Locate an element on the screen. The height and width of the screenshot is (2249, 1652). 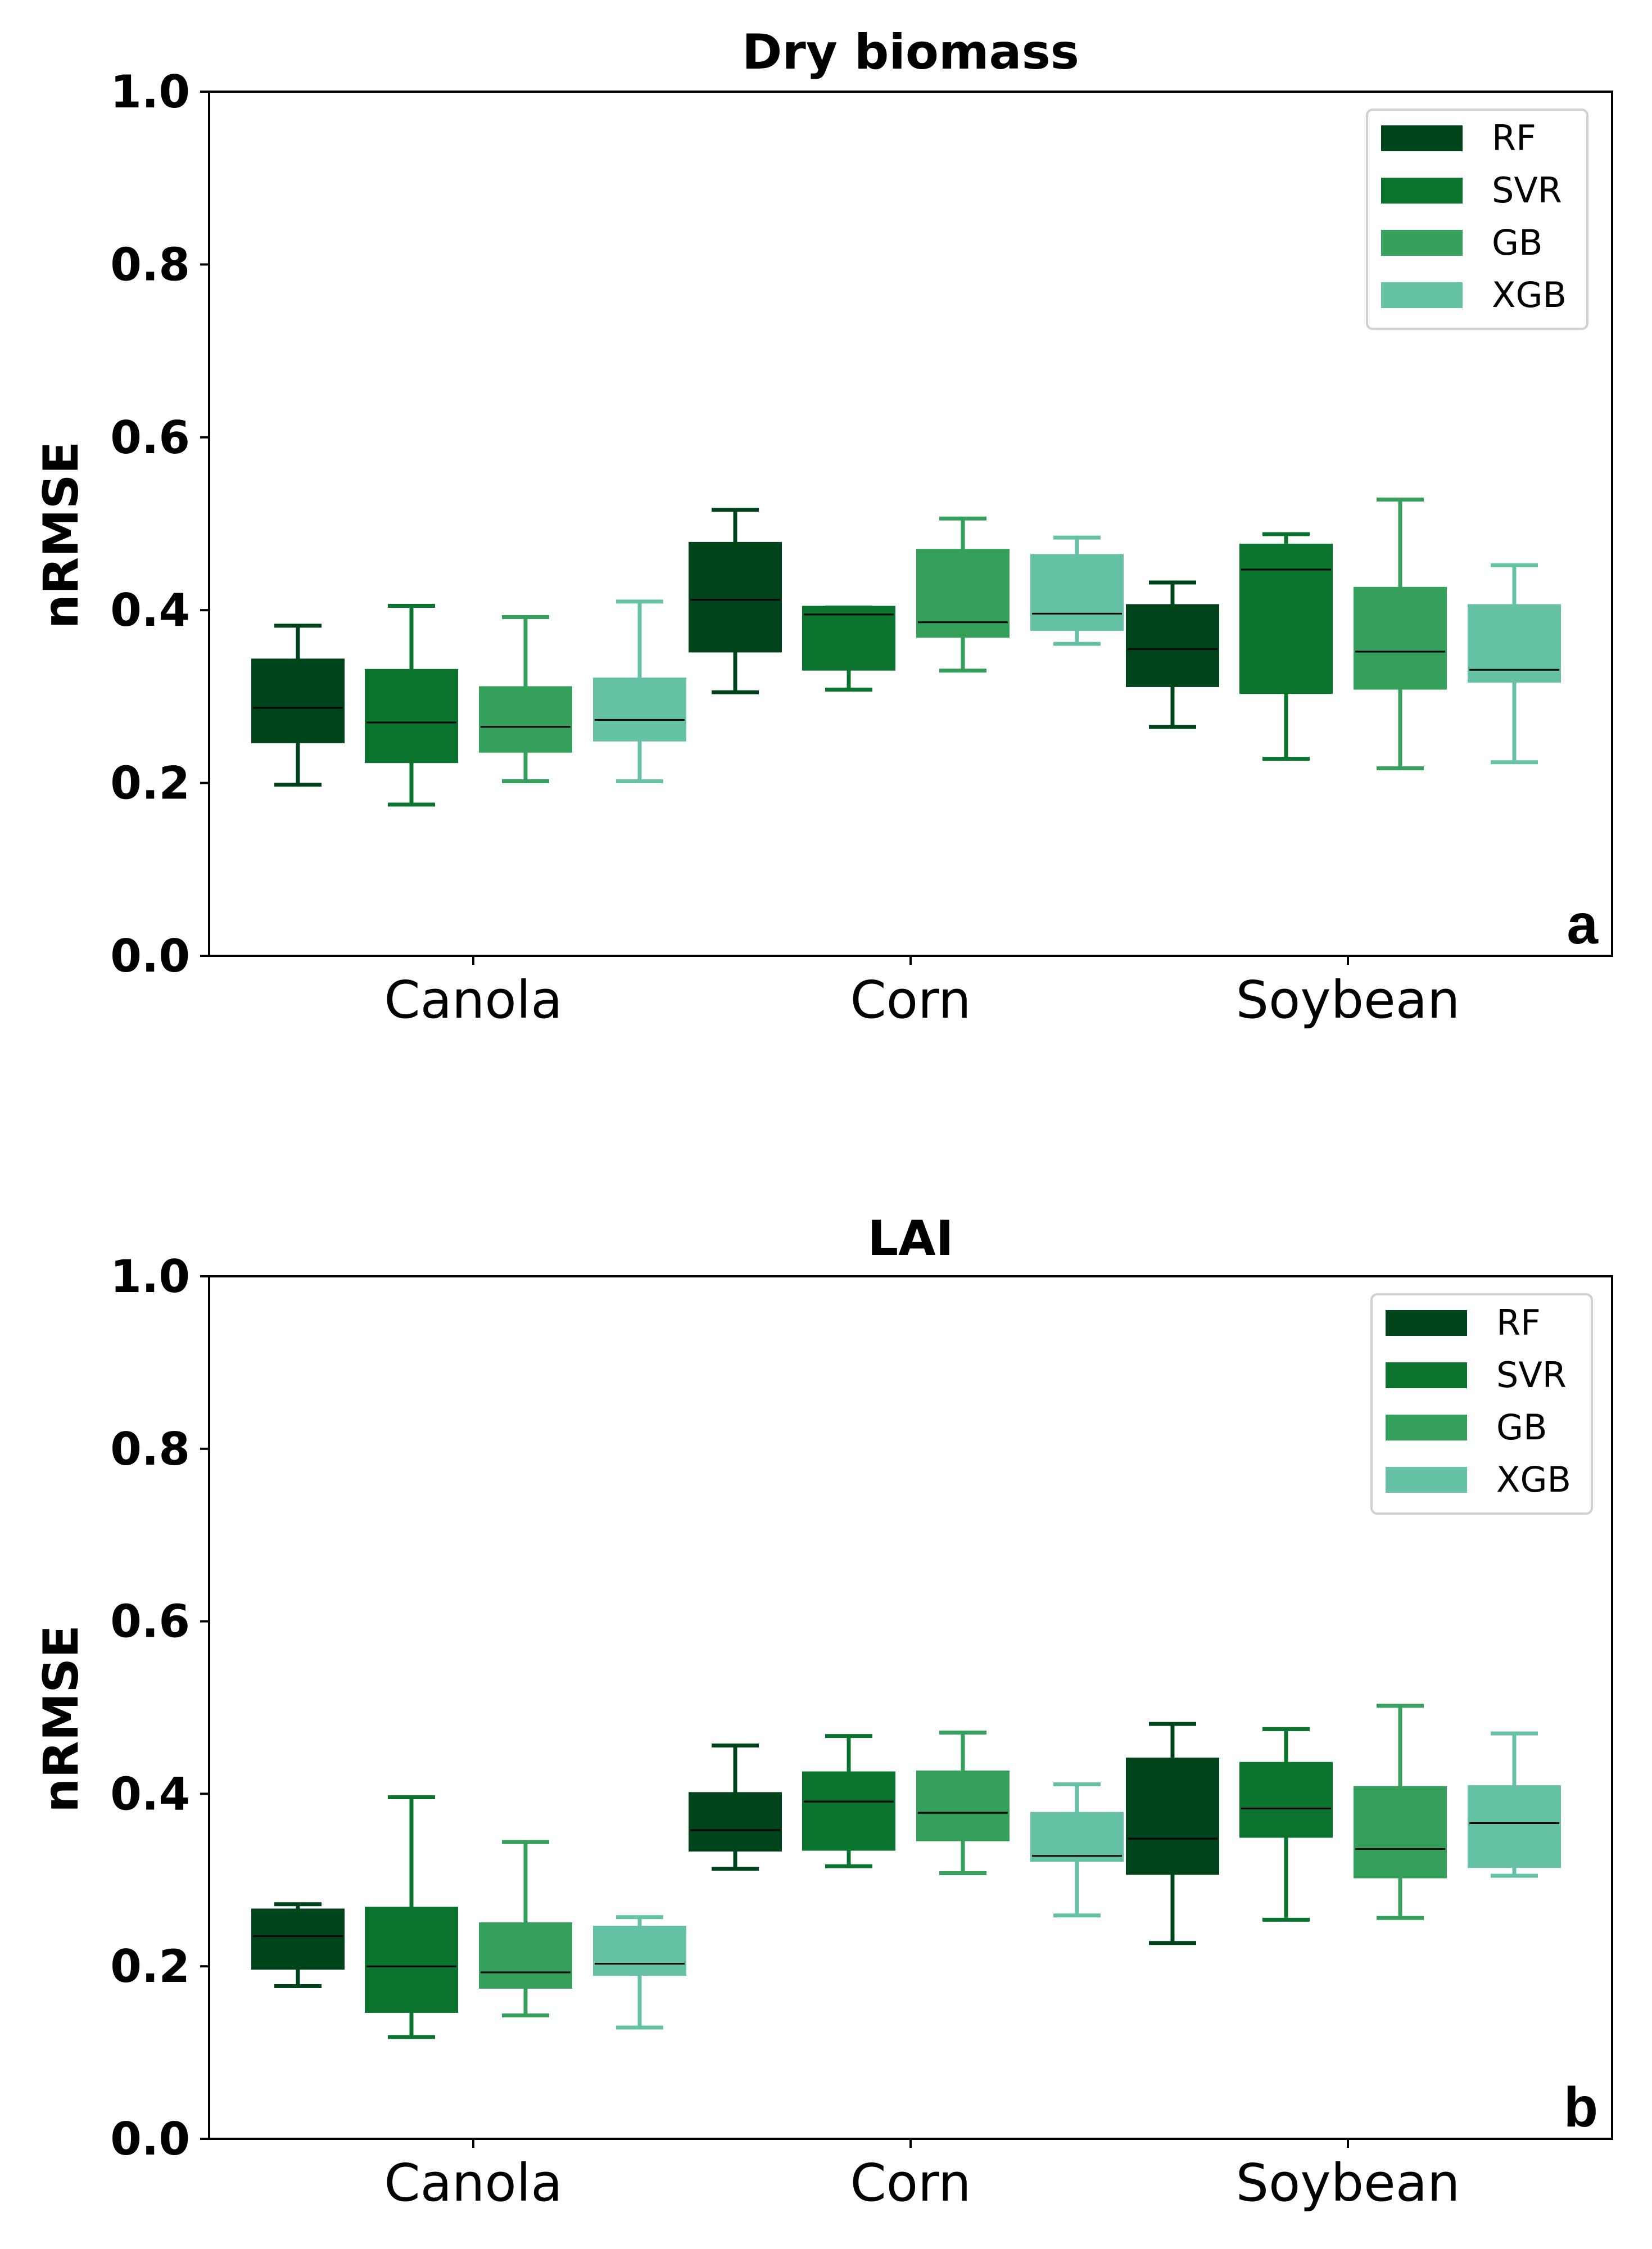
panel-label: b is located at coordinates (1581, 2108).